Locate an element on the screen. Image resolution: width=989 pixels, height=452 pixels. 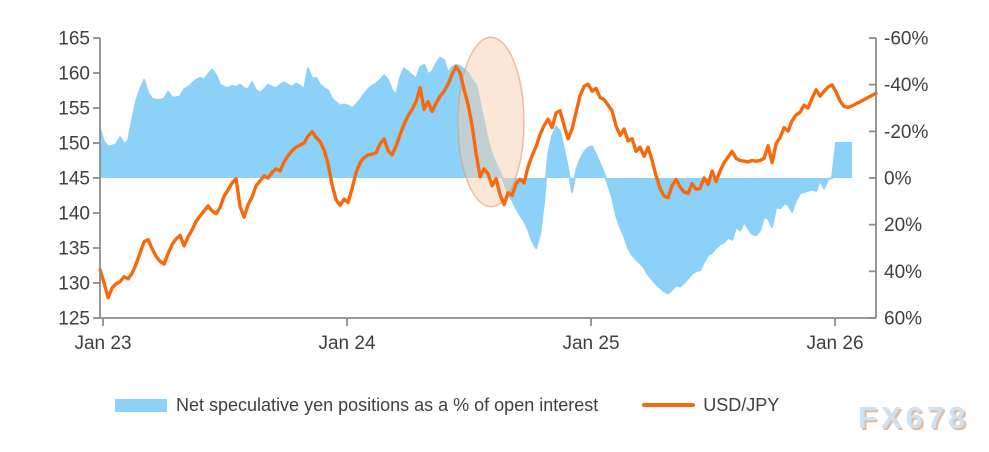
left-axis-tick-label: 135 is located at coordinates (74, 249).